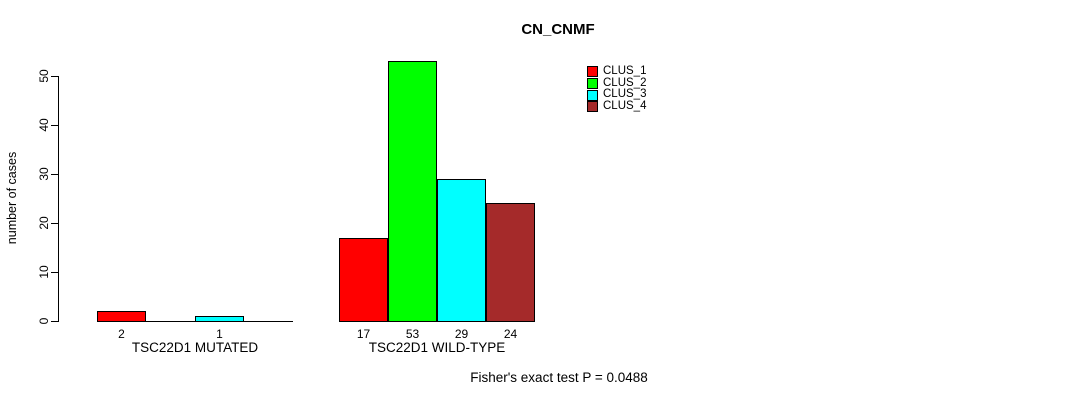  I want to click on legend-swatch-clus-4-icon, so click(592, 107).